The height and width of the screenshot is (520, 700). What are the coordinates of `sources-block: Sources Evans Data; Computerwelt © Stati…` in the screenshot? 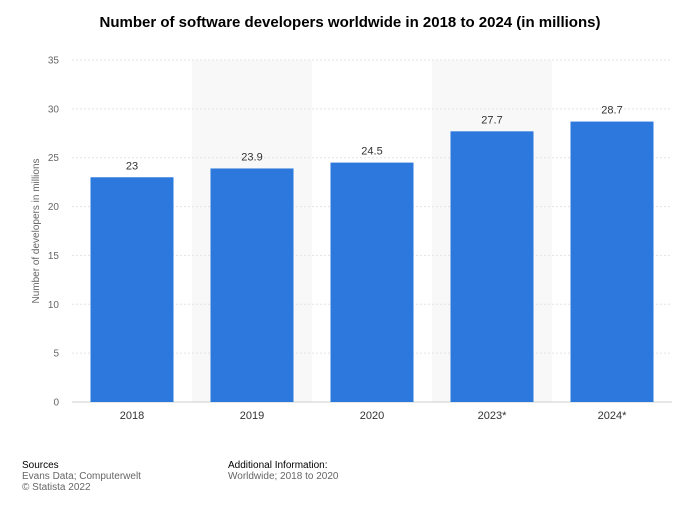 It's located at (81, 476).